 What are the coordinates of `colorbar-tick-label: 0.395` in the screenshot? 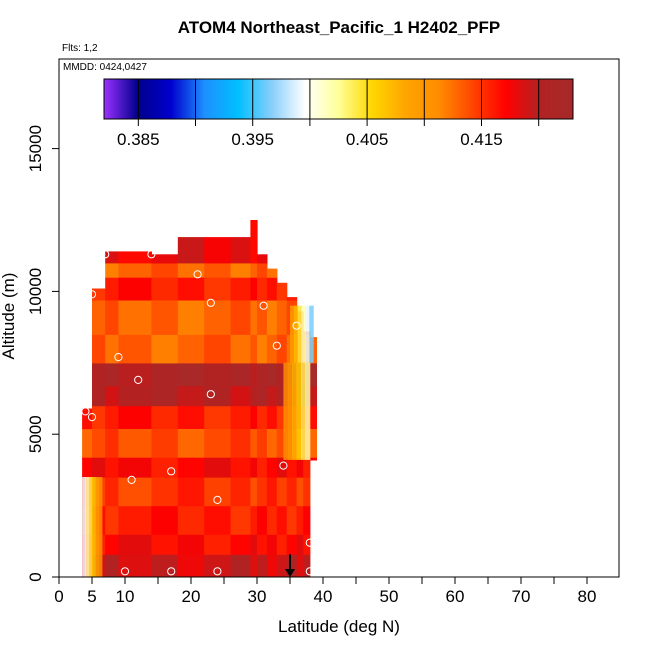 It's located at (252, 139).